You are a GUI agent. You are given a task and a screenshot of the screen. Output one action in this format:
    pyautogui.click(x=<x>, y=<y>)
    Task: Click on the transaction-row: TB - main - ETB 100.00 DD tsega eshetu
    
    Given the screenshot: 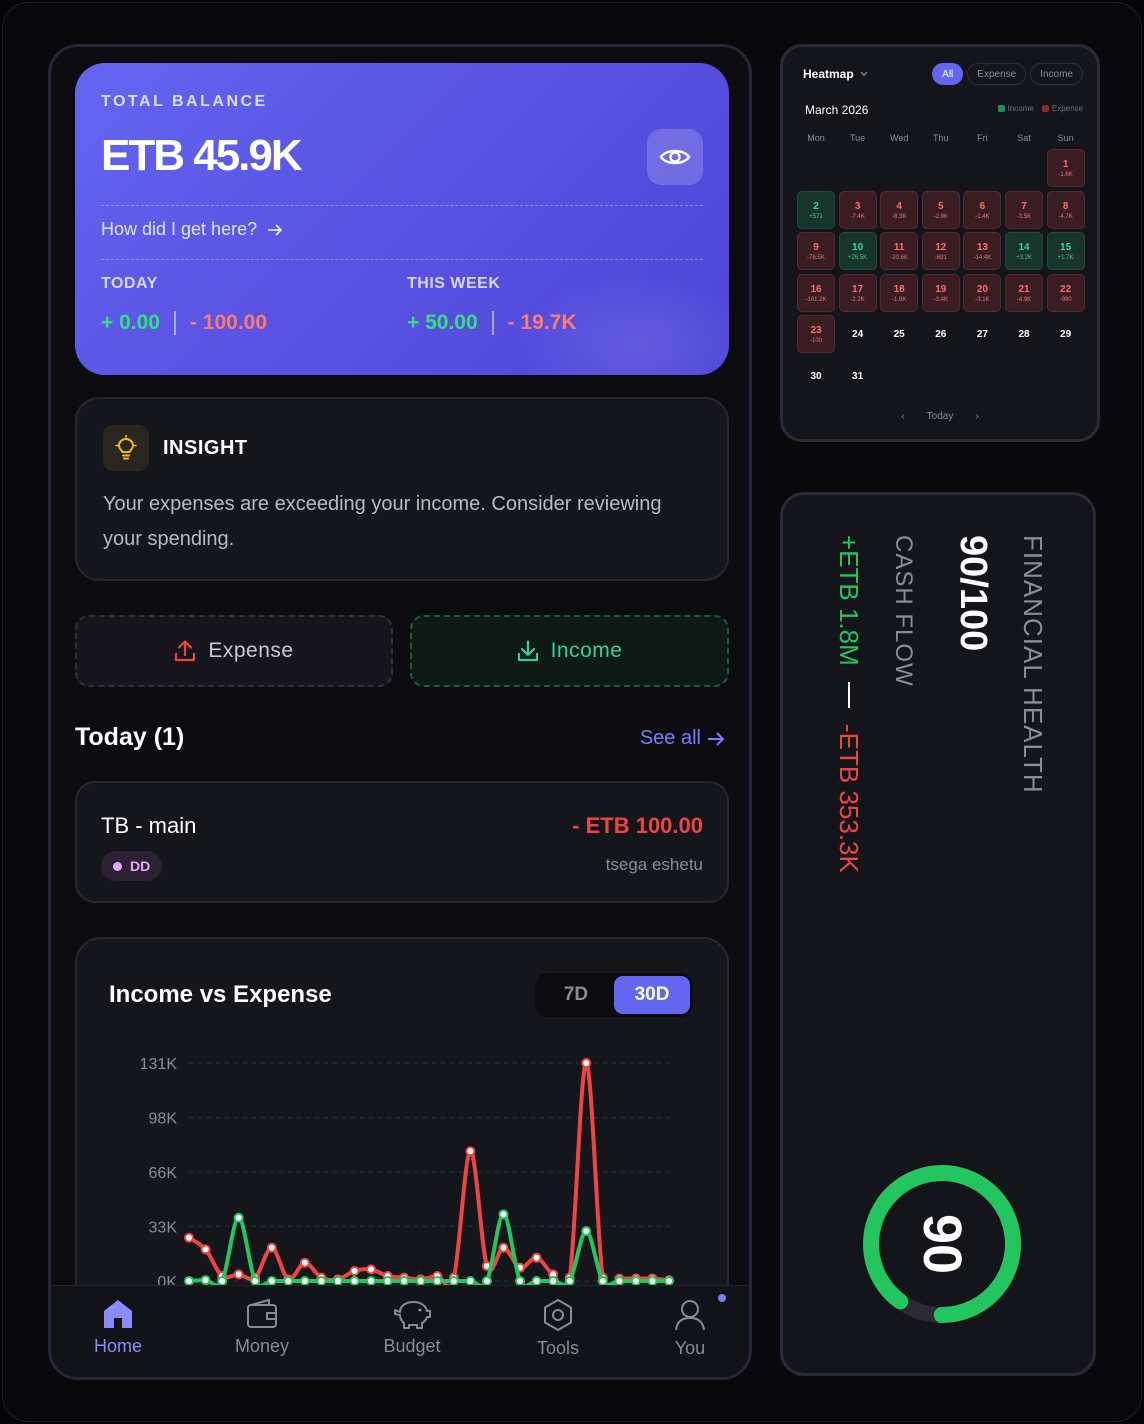 What is the action you would take?
    pyautogui.click(x=402, y=842)
    